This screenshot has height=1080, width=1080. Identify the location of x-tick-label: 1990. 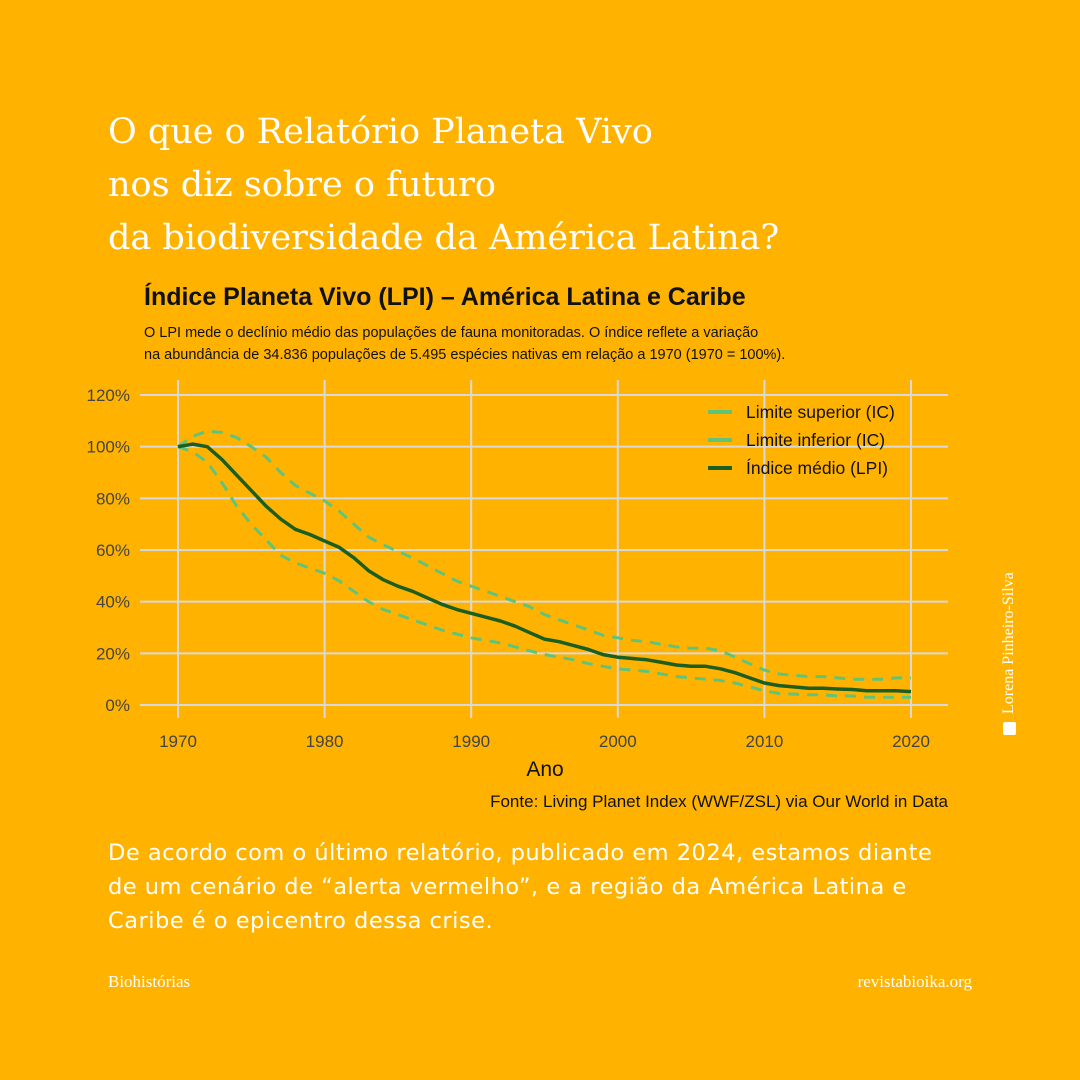
(471, 741).